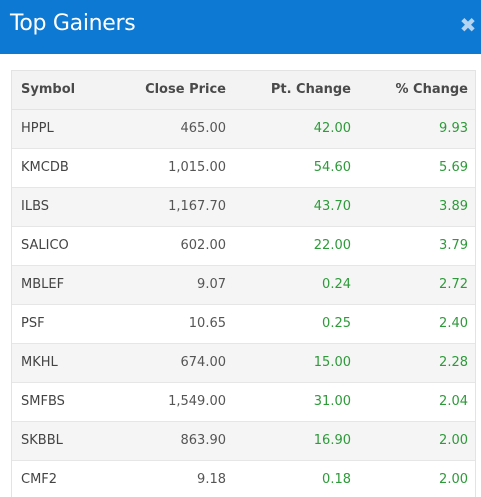  What do you see at coordinates (418, 285) in the screenshot?
I see `pct-change-cell: 2.72` at bounding box center [418, 285].